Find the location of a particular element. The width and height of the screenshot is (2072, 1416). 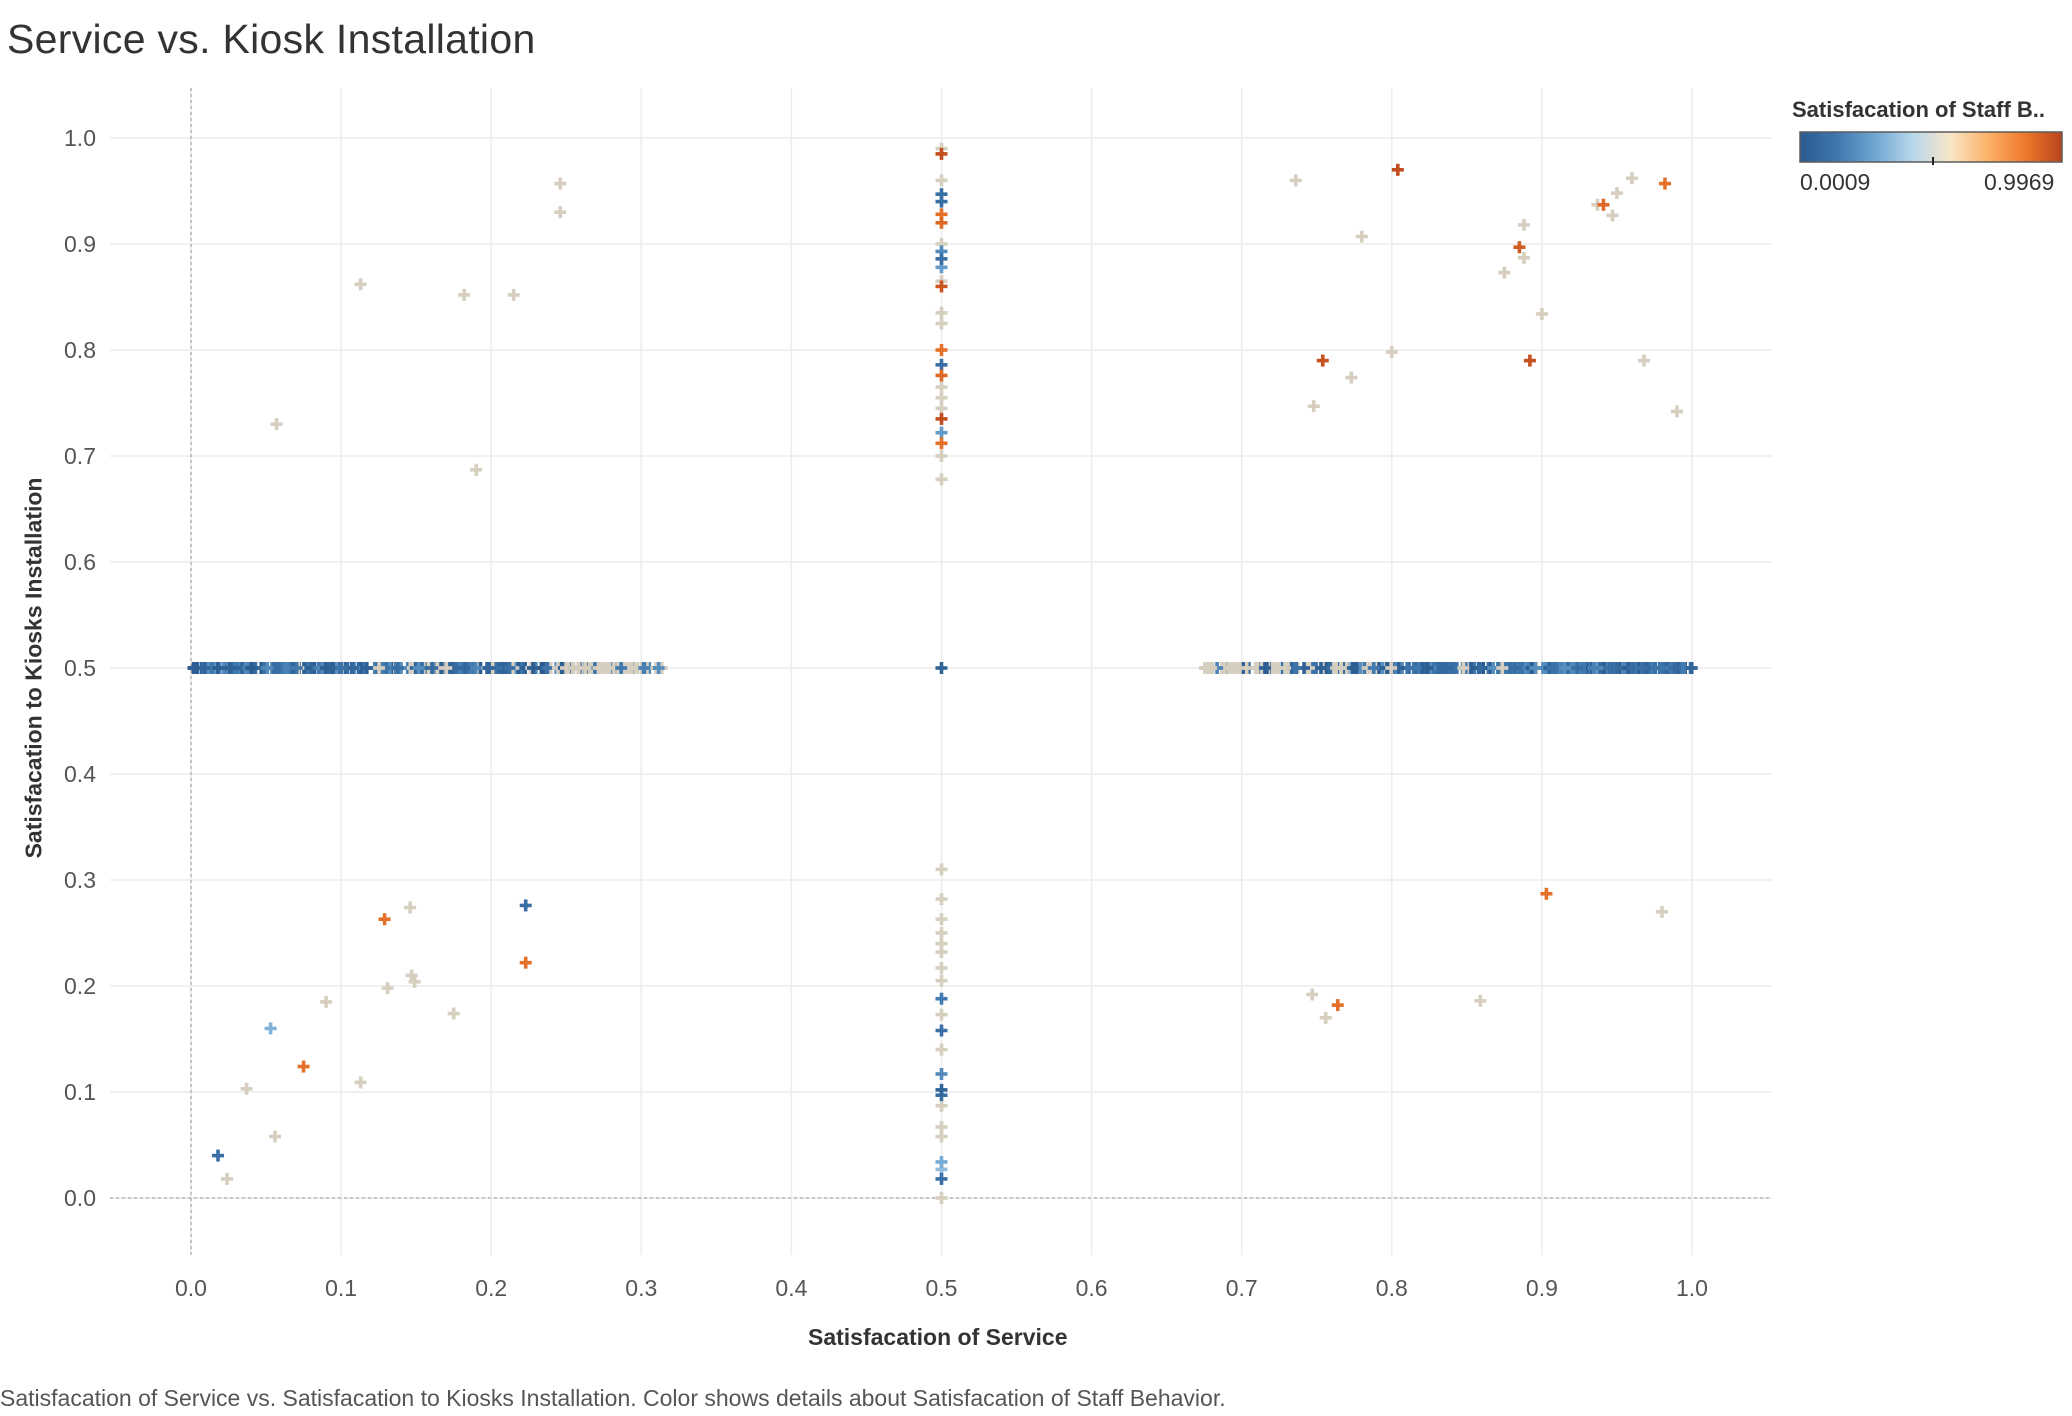

x-tick-label: 0.8 is located at coordinates (1392, 1288).